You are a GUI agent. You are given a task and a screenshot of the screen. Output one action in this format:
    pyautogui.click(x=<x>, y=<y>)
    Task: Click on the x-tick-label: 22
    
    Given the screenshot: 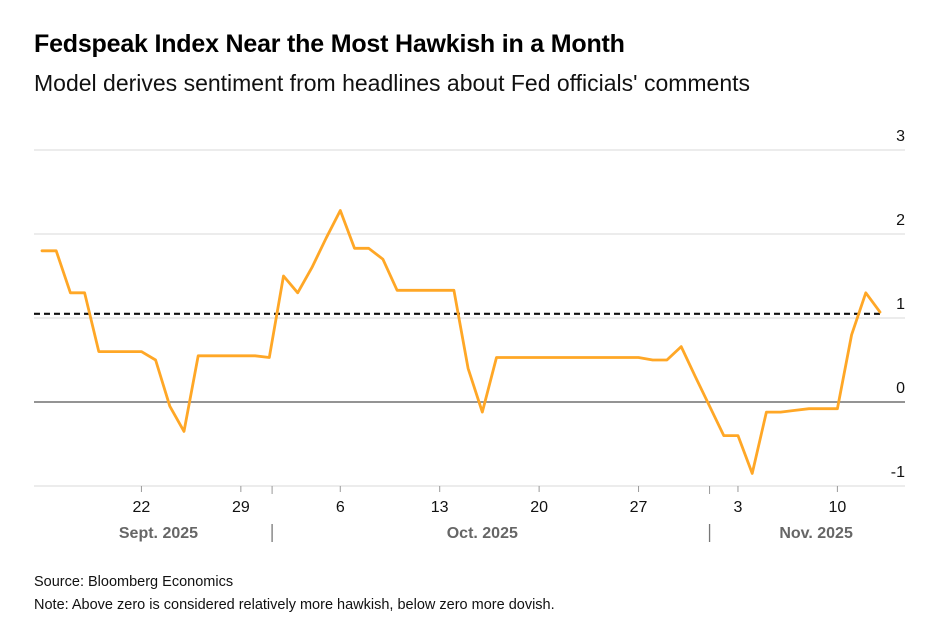 What is the action you would take?
    pyautogui.click(x=142, y=507)
    